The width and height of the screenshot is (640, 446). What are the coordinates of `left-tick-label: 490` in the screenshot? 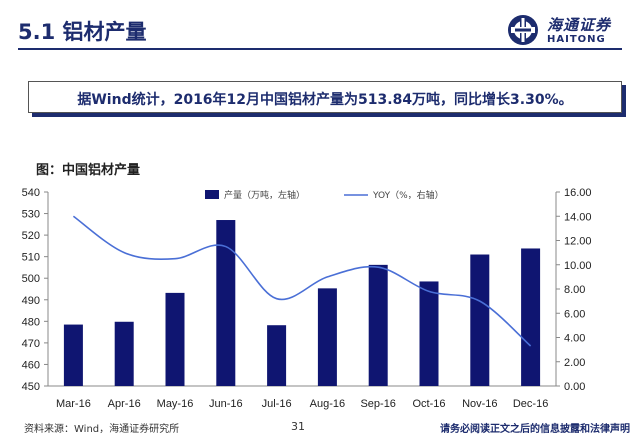 It's located at (31, 301).